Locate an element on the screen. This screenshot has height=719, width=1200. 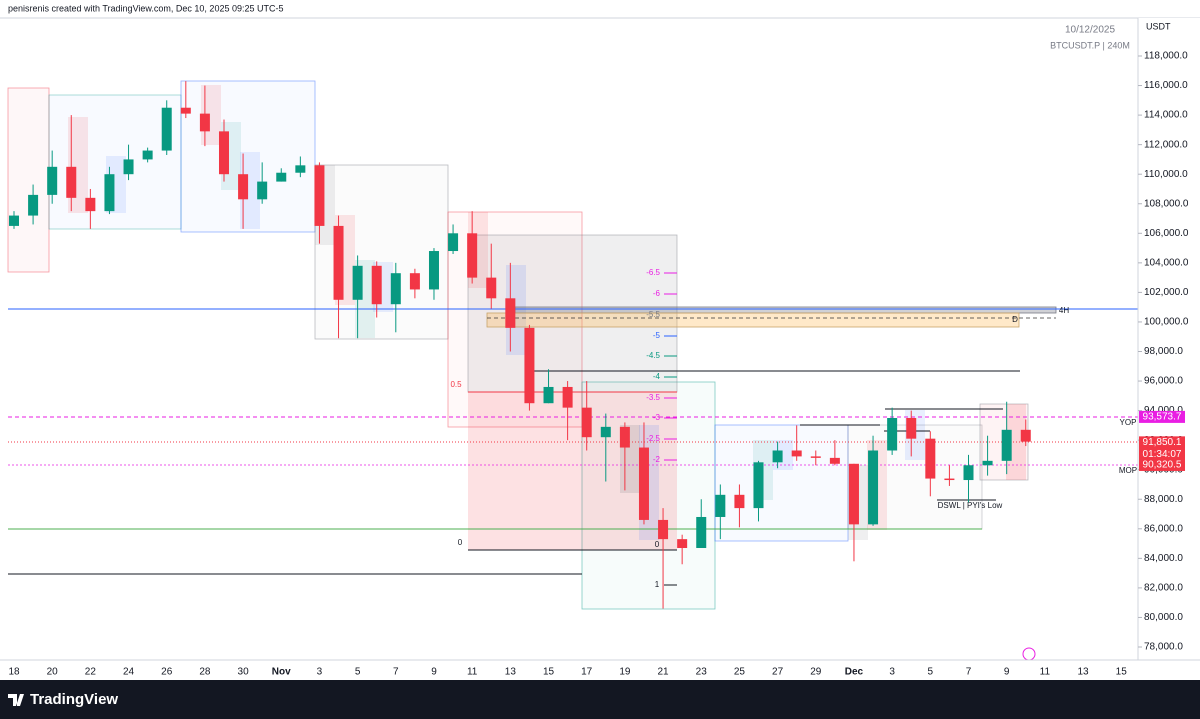
logo-mark is located at coordinates (16, 700).